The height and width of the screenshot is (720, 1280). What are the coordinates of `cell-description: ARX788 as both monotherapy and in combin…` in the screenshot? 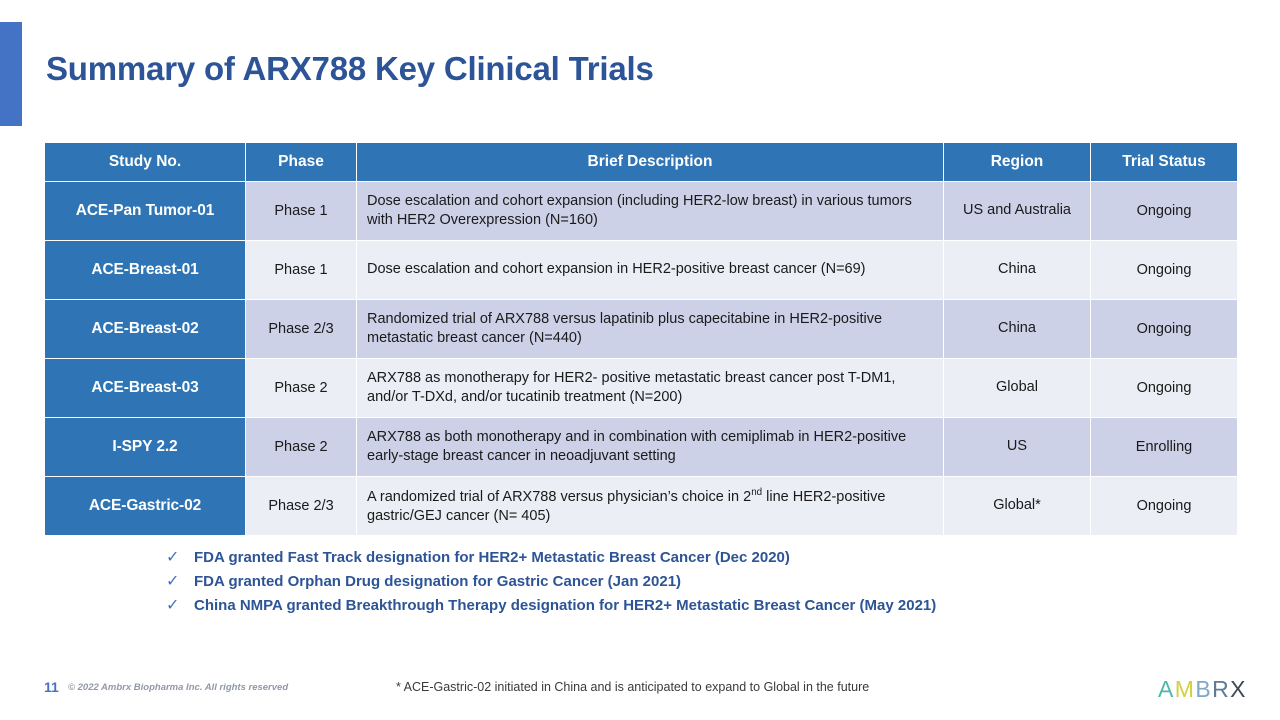 It's located at (650, 447).